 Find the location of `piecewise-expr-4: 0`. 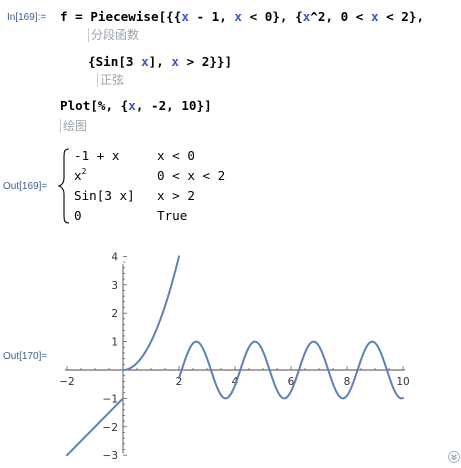

piecewise-expr-4: 0 is located at coordinates (78, 215).